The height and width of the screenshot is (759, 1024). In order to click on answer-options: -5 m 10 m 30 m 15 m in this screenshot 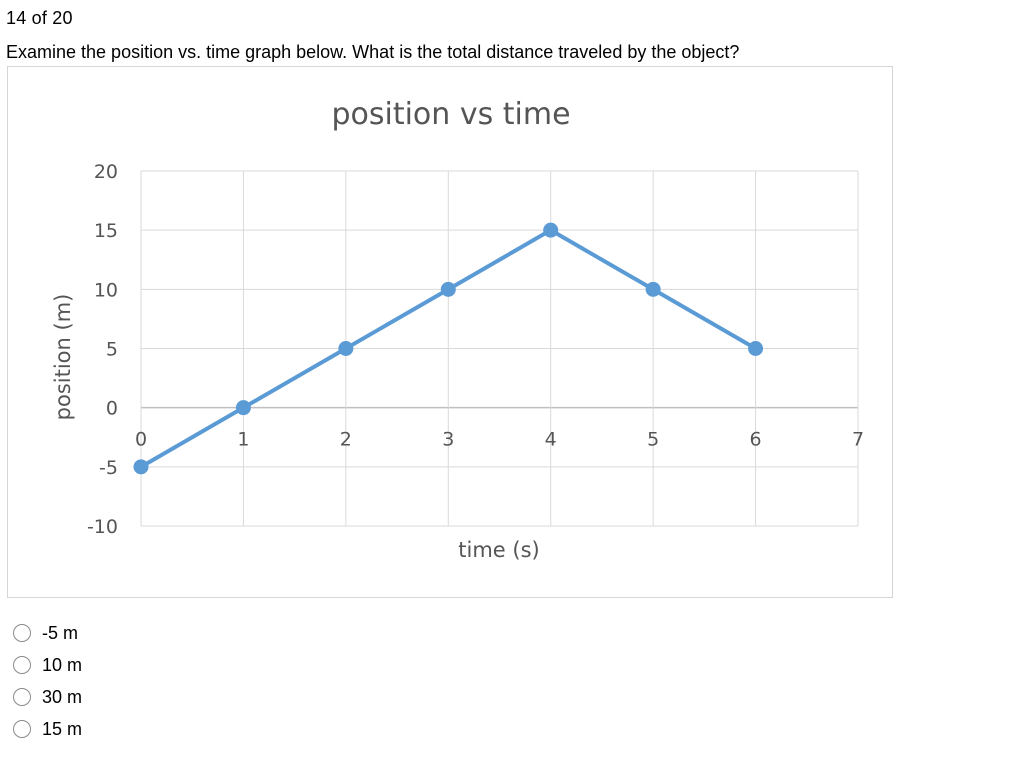, I will do `click(47, 681)`.